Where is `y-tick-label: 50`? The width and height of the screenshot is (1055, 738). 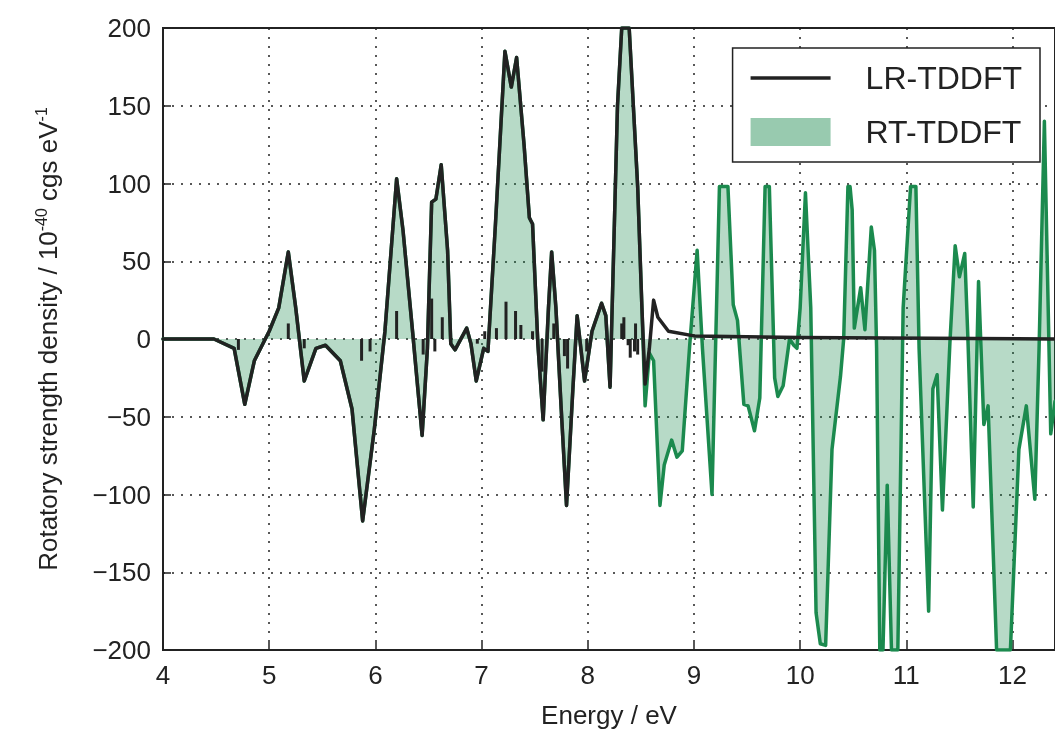
y-tick-label: 50 is located at coordinates (136, 261).